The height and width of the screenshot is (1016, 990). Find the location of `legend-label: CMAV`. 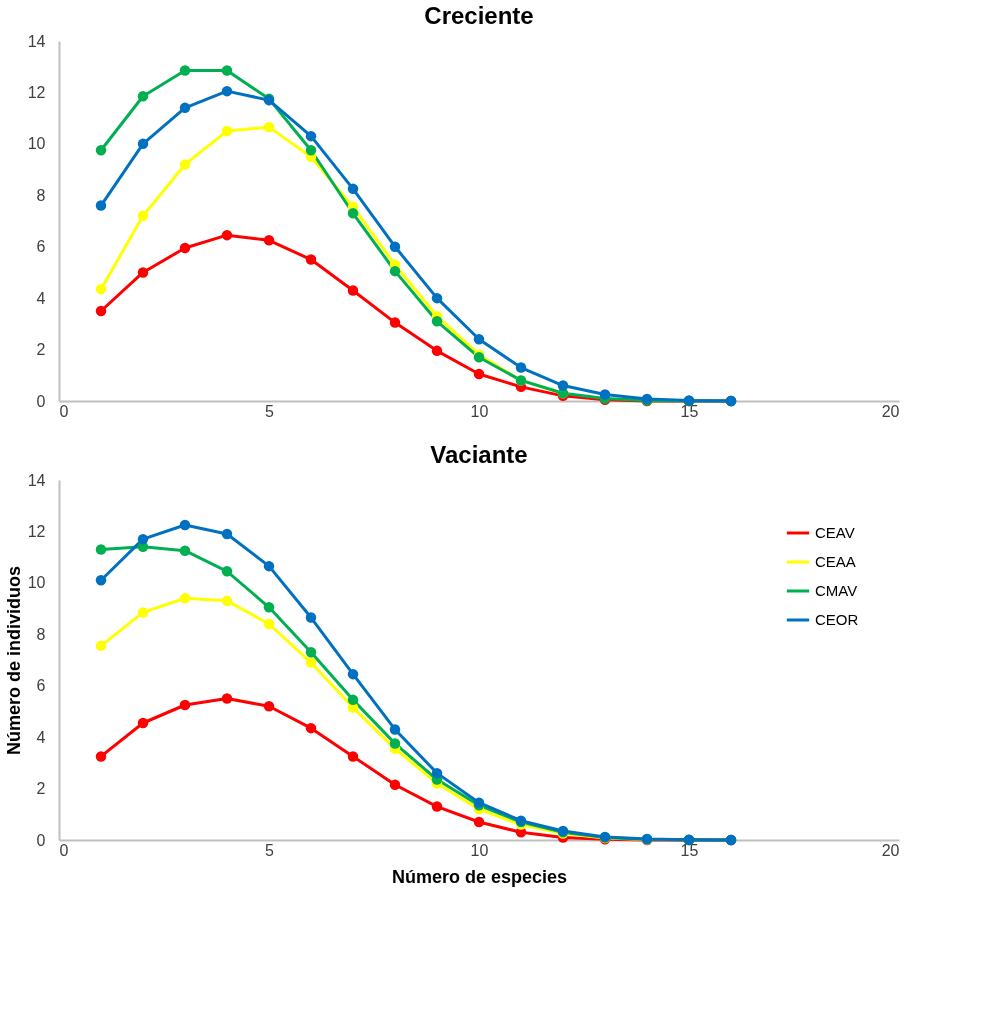

legend-label: CMAV is located at coordinates (836, 590).